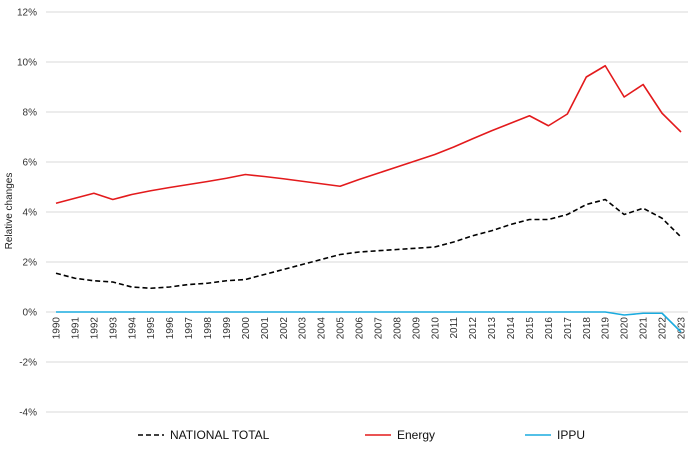  I want to click on y-tick-label: 4%, so click(30, 213).